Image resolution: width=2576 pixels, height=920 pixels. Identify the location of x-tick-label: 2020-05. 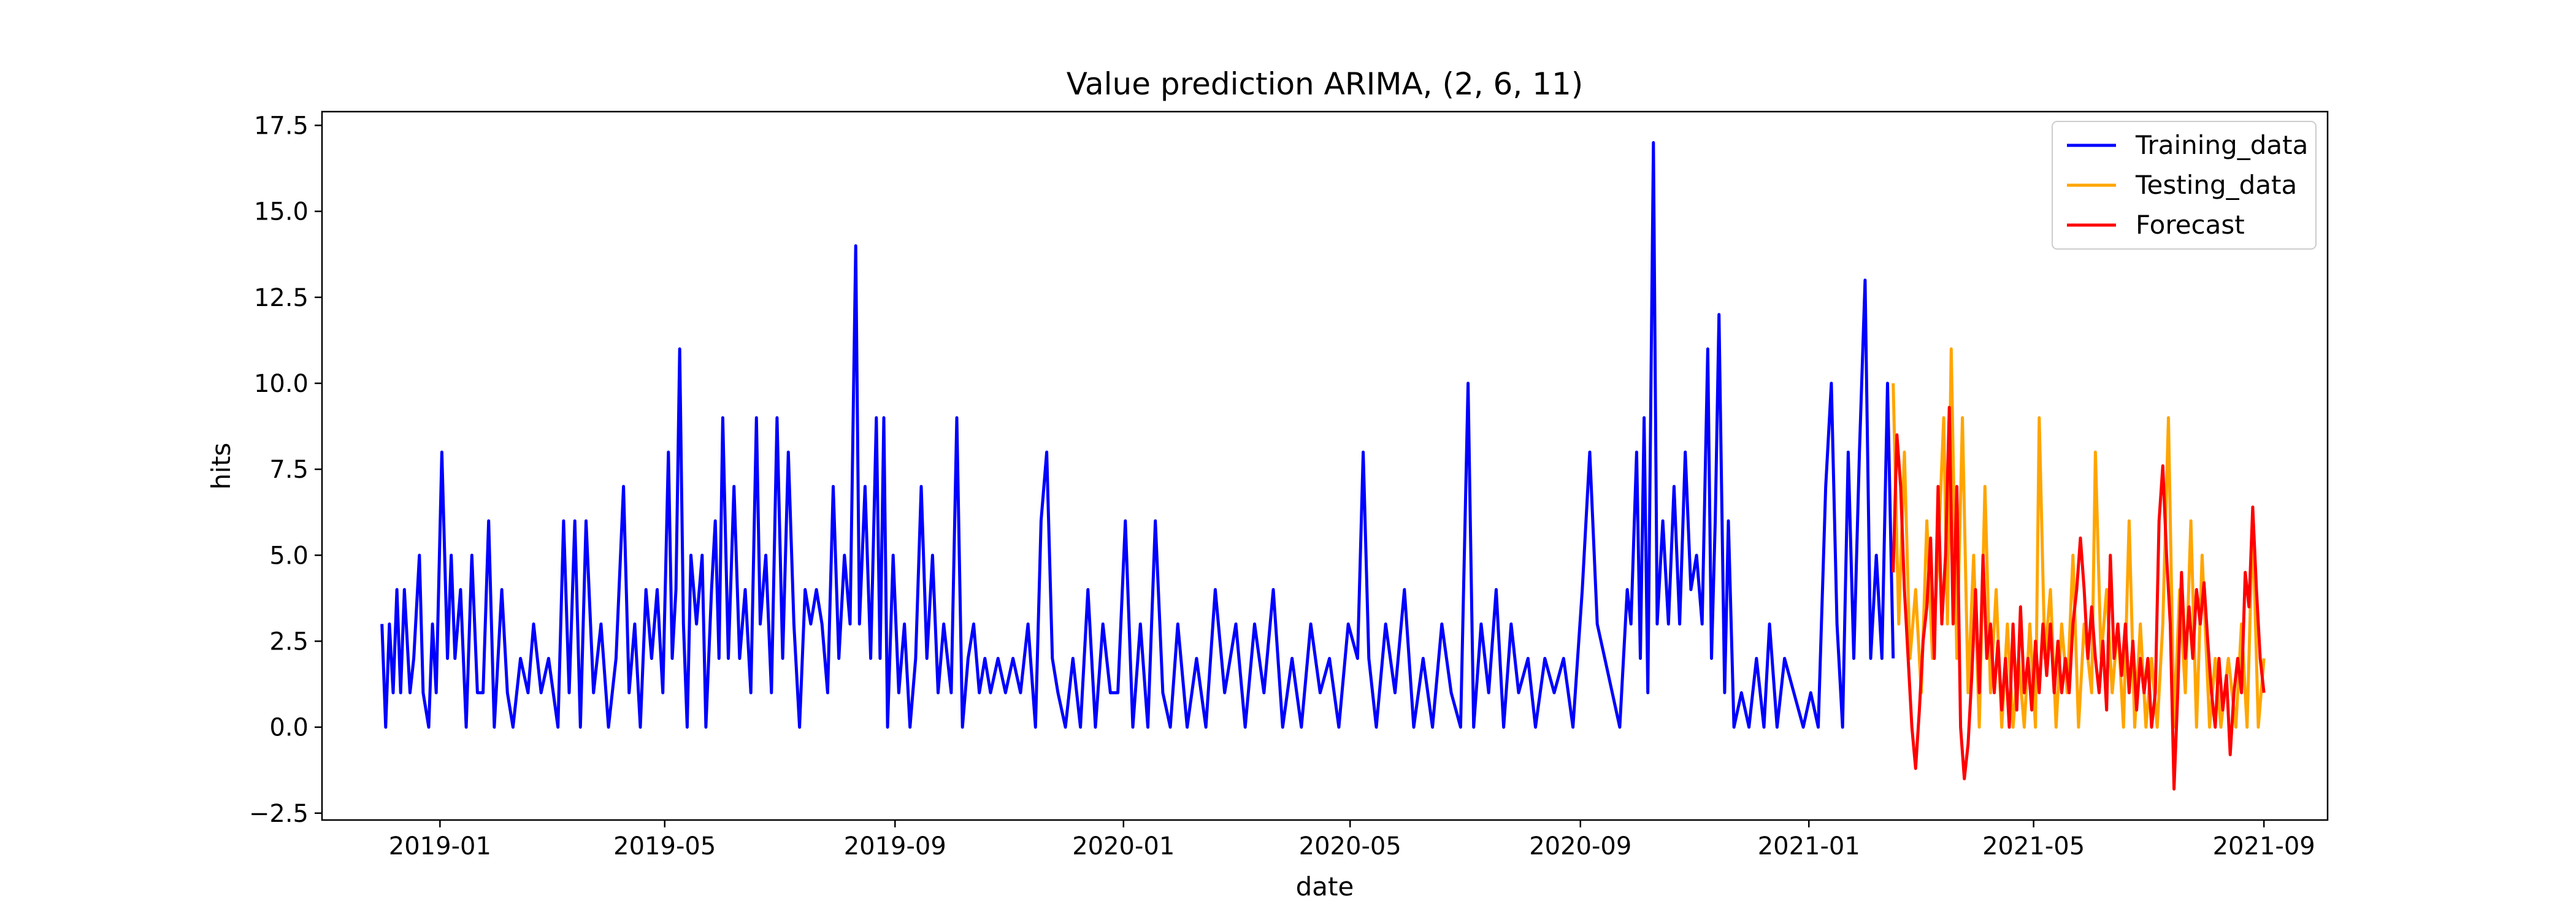
(1350, 846).